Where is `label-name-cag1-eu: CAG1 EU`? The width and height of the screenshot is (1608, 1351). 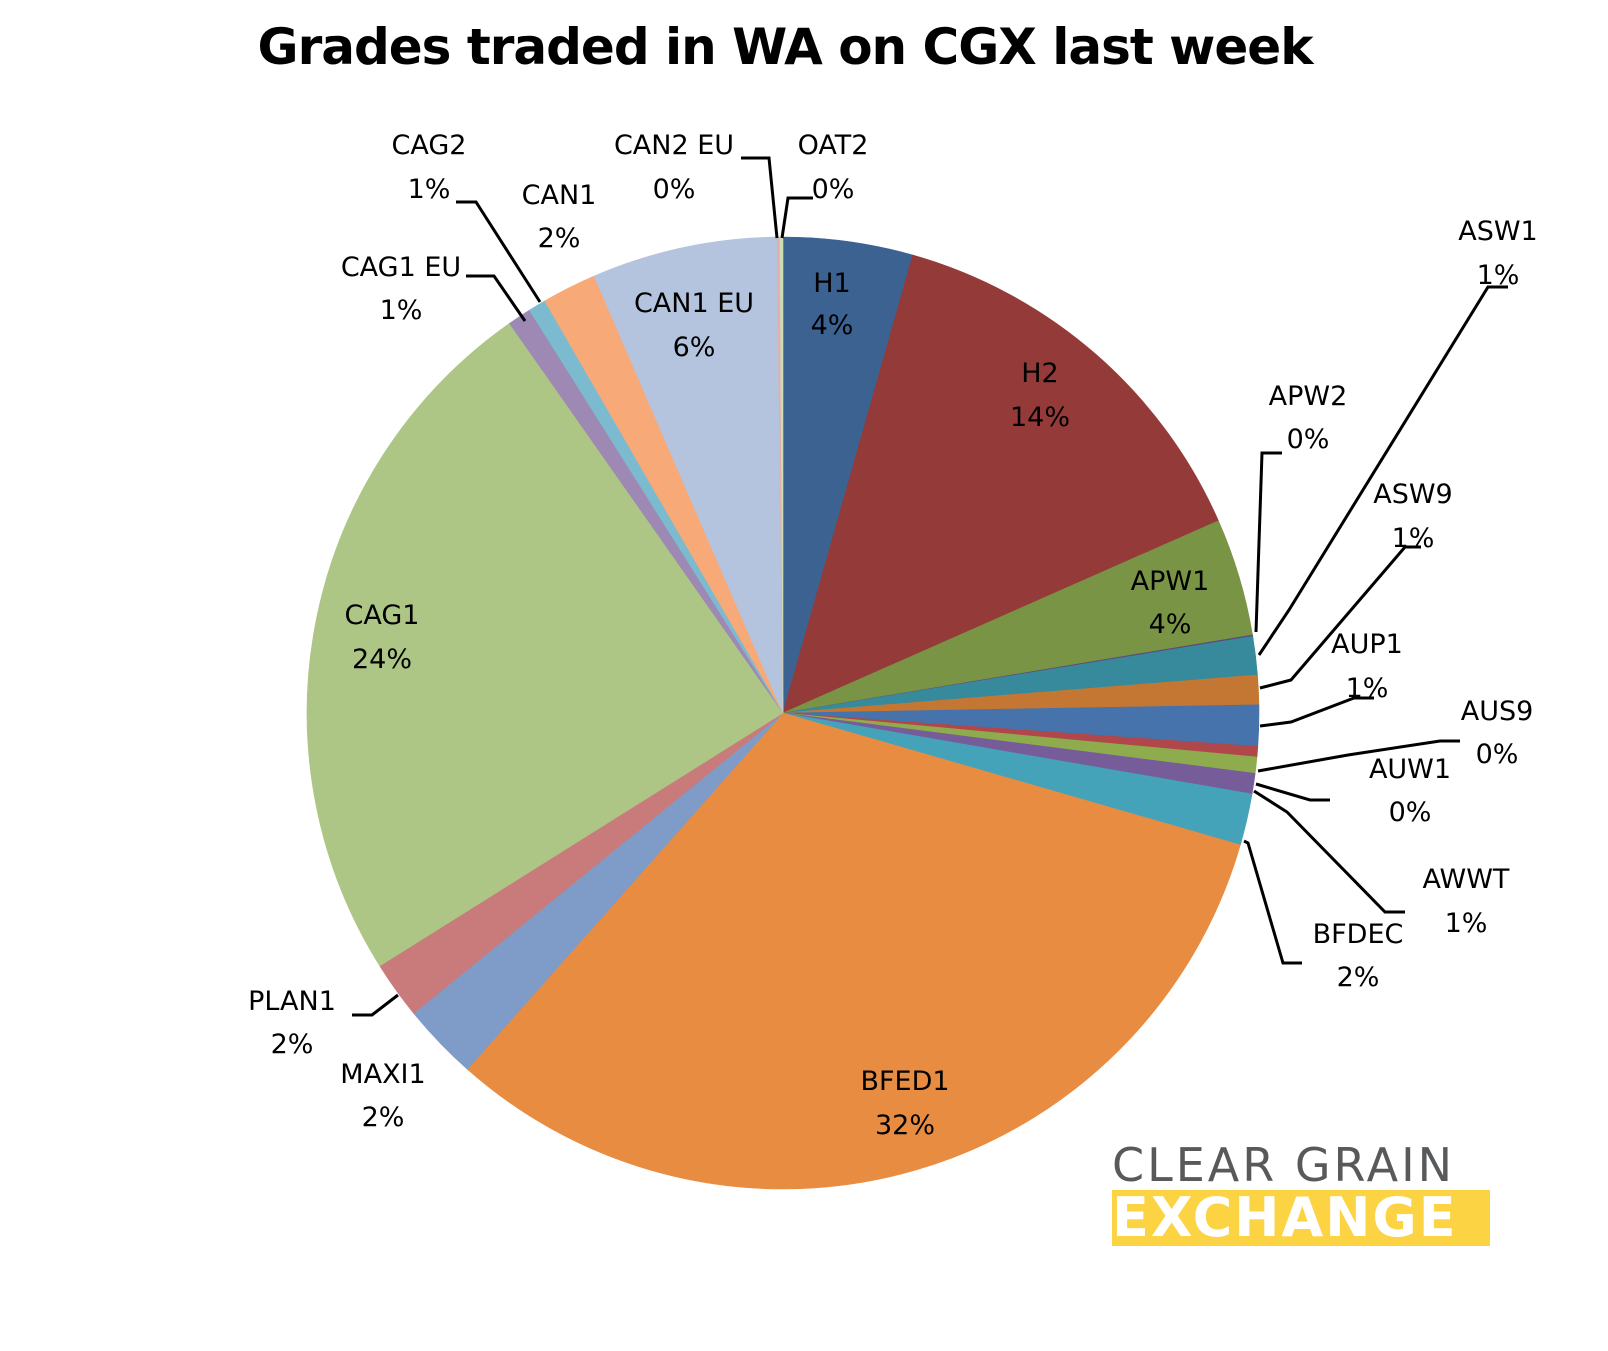
label-name-cag1-eu: CAG1 EU is located at coordinates (401, 267).